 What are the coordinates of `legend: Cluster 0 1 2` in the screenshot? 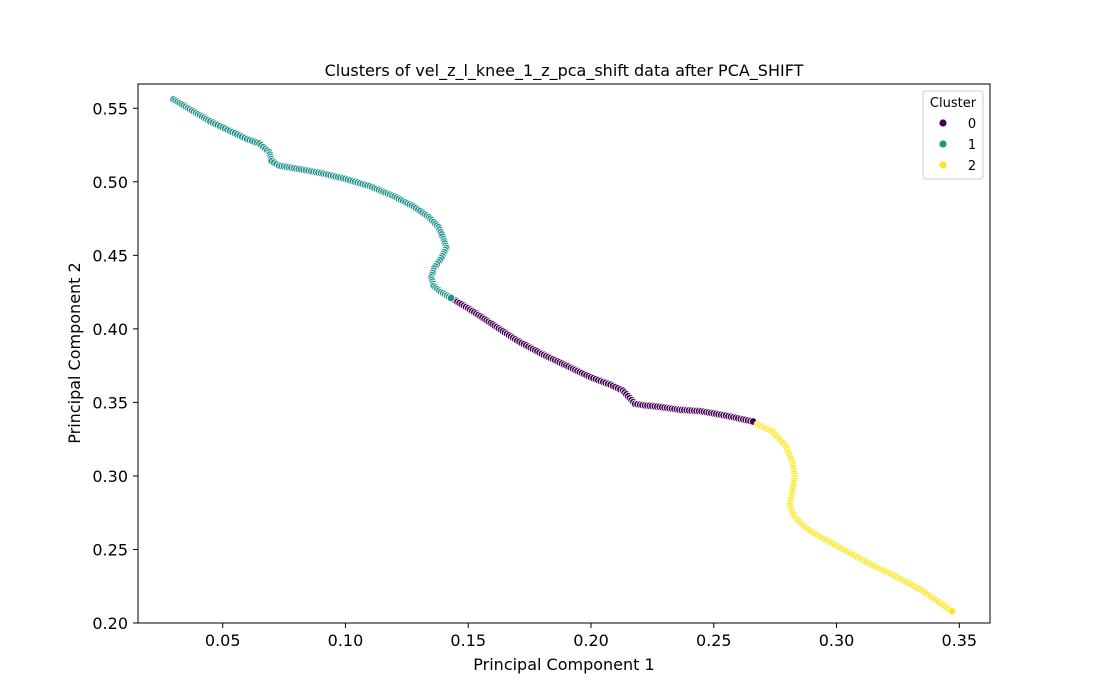 It's located at (953, 135).